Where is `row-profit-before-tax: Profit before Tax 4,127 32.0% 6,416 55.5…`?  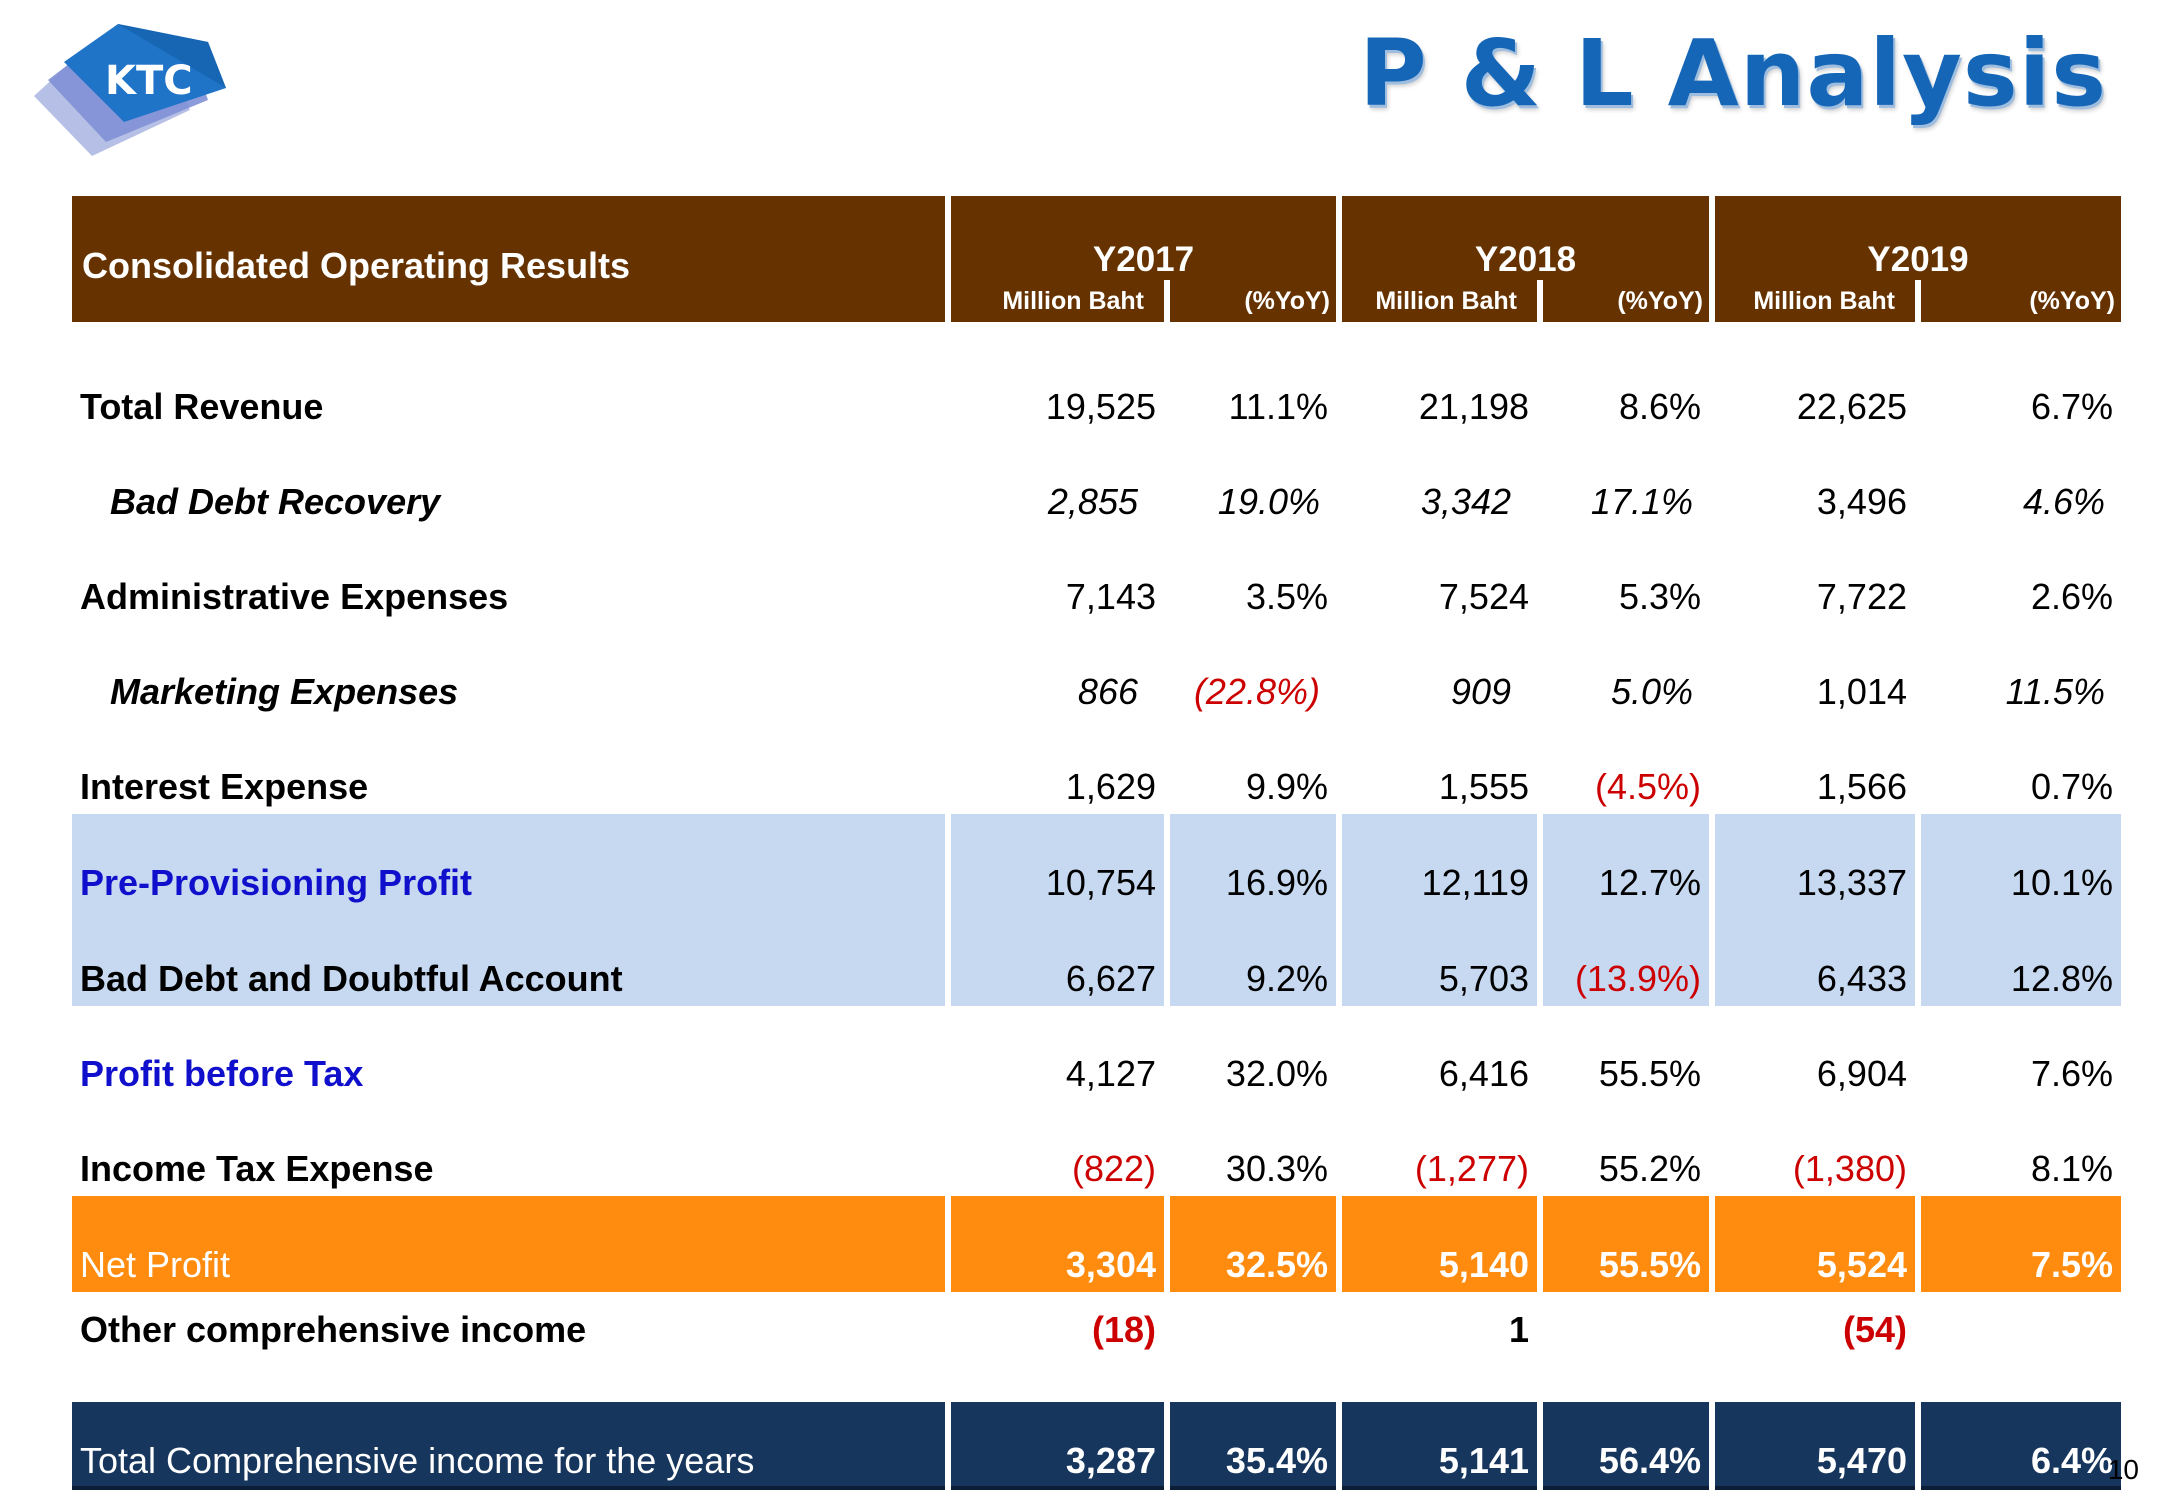
row-profit-before-tax: Profit before Tax 4,127 32.0% 6,416 55.5… is located at coordinates (1096, 1053).